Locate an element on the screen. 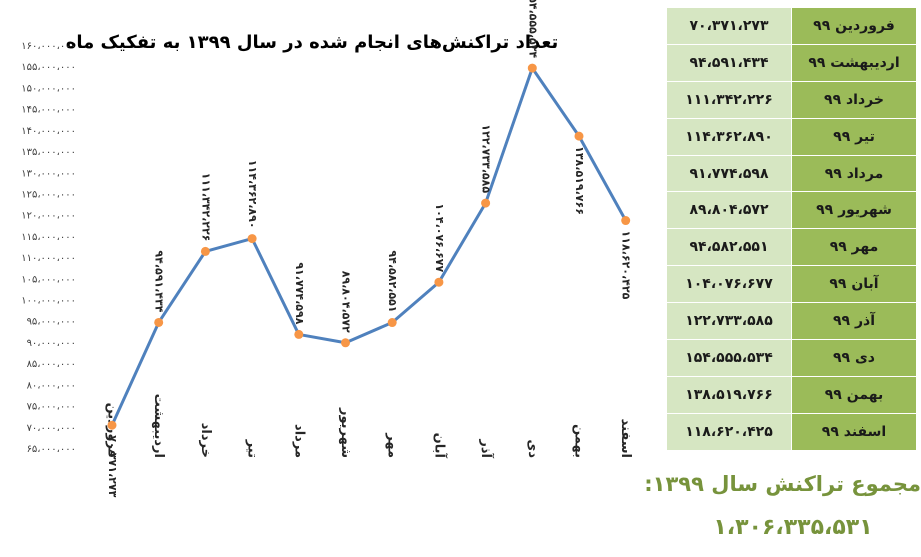 This screenshot has width=921, height=557. table-row: ۸۹،۸۰۴،۵۷۲ شهریور ۹۹ is located at coordinates (791, 210).